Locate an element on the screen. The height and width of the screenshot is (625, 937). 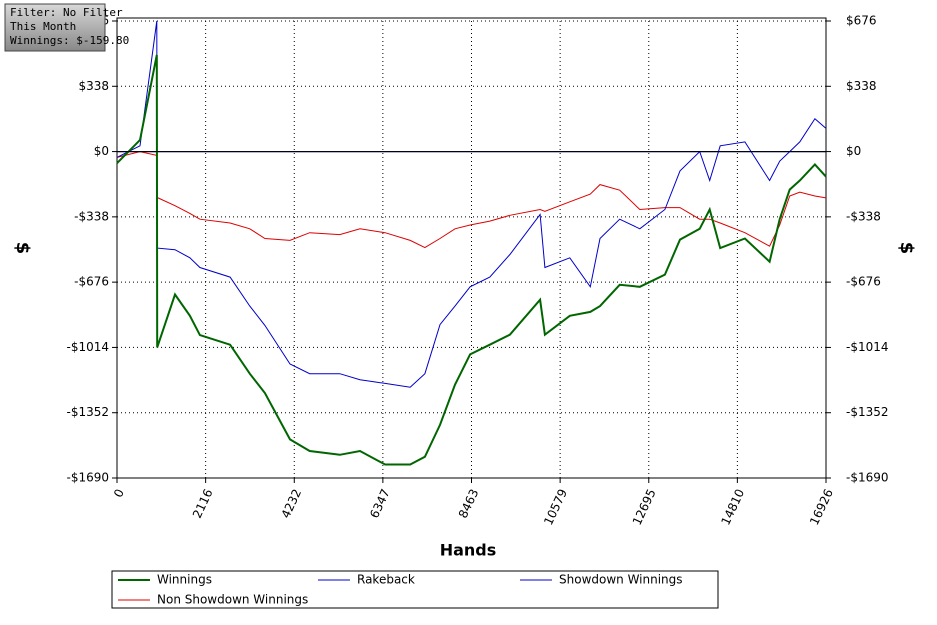
y-tick-label: $0 is located at coordinates (101, 151).